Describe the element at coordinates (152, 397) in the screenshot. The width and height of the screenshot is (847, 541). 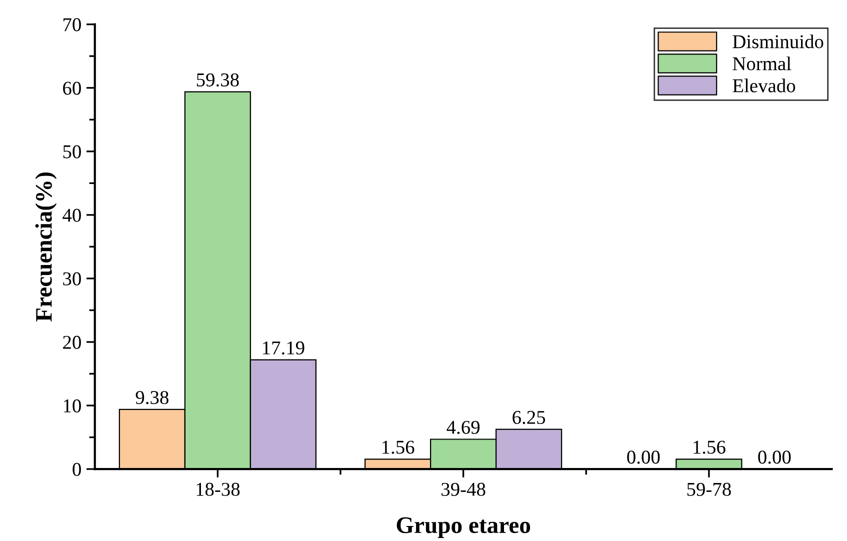
I see `data-label: 9.38` at that location.